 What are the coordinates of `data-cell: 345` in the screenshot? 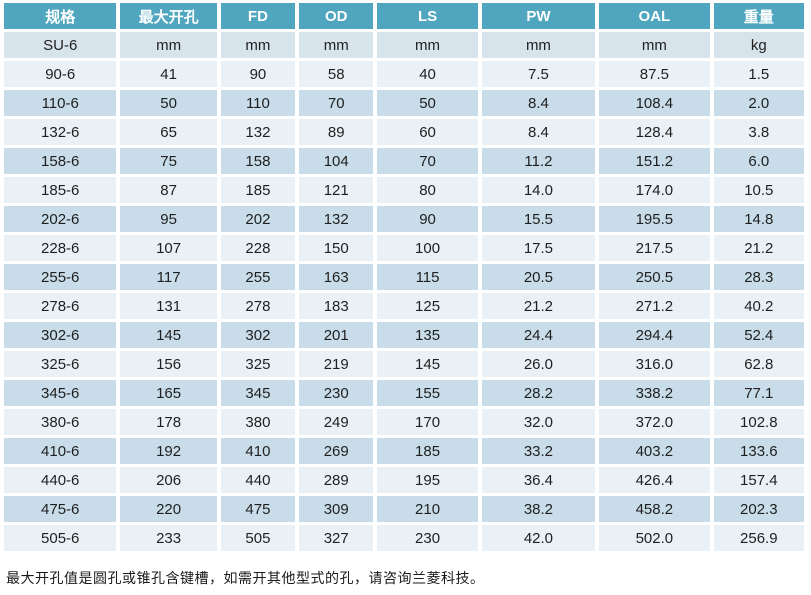 It's located at (258, 393).